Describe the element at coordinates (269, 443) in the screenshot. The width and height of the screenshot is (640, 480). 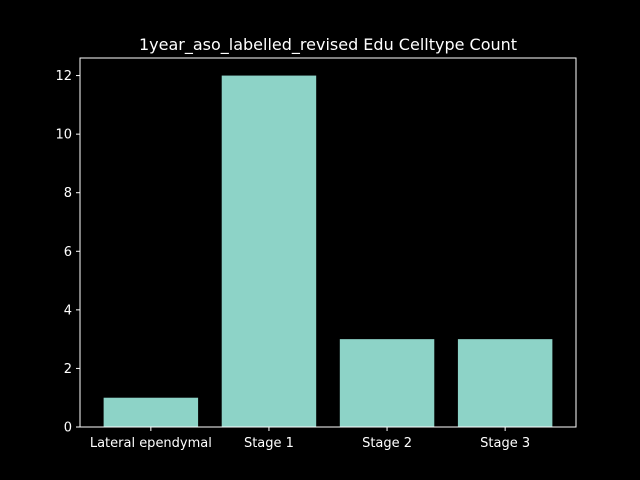
I see `x-tick-label: Stage 1` at that location.